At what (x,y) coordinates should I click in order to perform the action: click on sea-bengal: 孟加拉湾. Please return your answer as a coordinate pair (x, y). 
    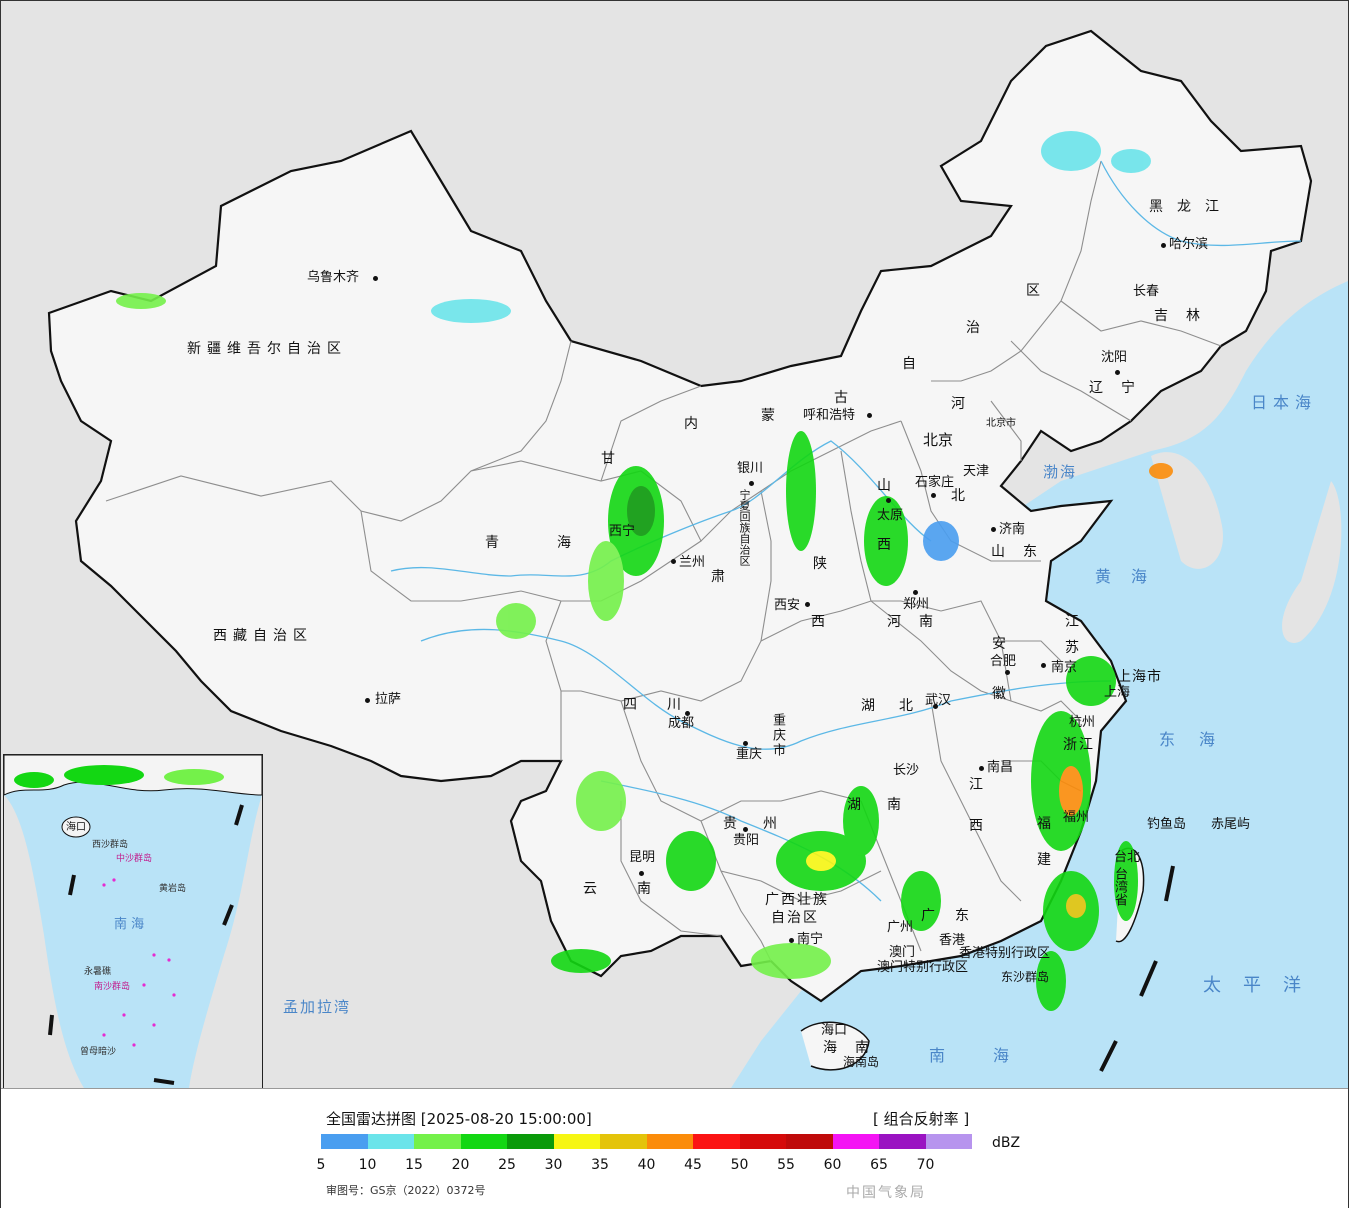
    Looking at the image, I should click on (317, 1007).